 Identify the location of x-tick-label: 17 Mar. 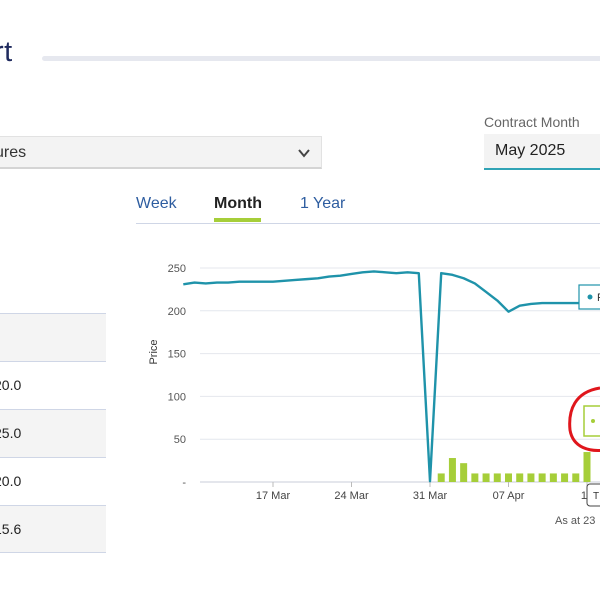
(273, 496).